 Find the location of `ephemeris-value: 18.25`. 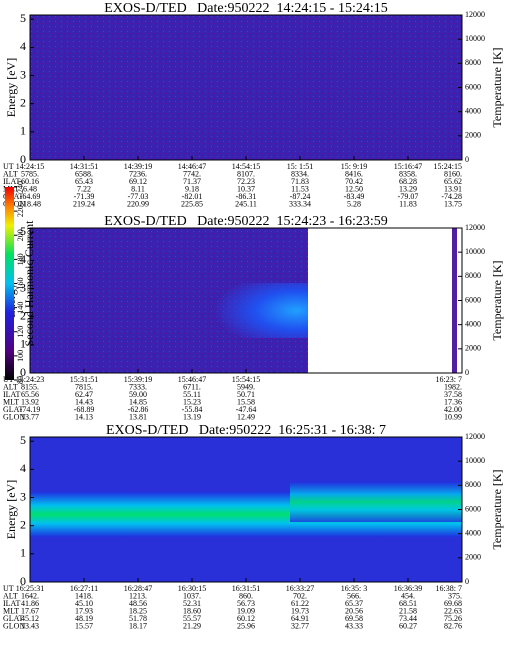

ephemeris-value: 18.25 is located at coordinates (138, 610).